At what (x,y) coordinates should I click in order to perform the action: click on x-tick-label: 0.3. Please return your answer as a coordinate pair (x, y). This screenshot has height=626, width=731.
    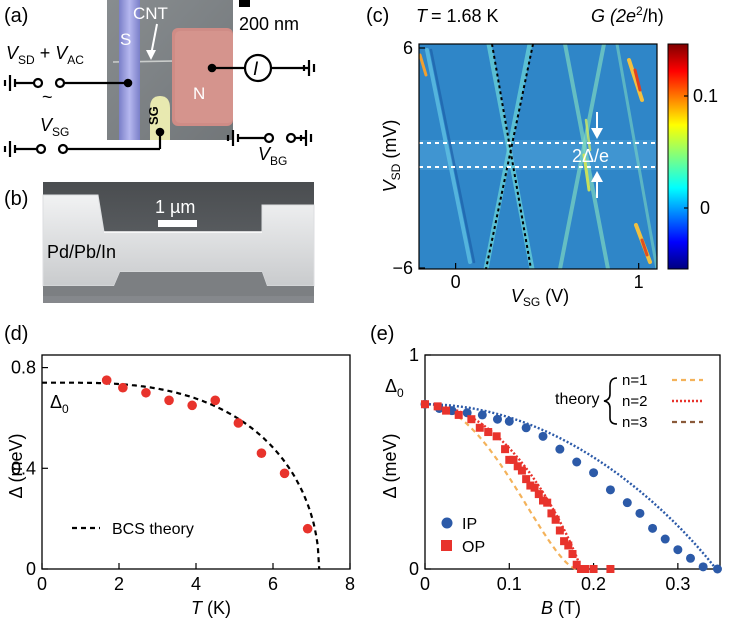
    Looking at the image, I should click on (677, 584).